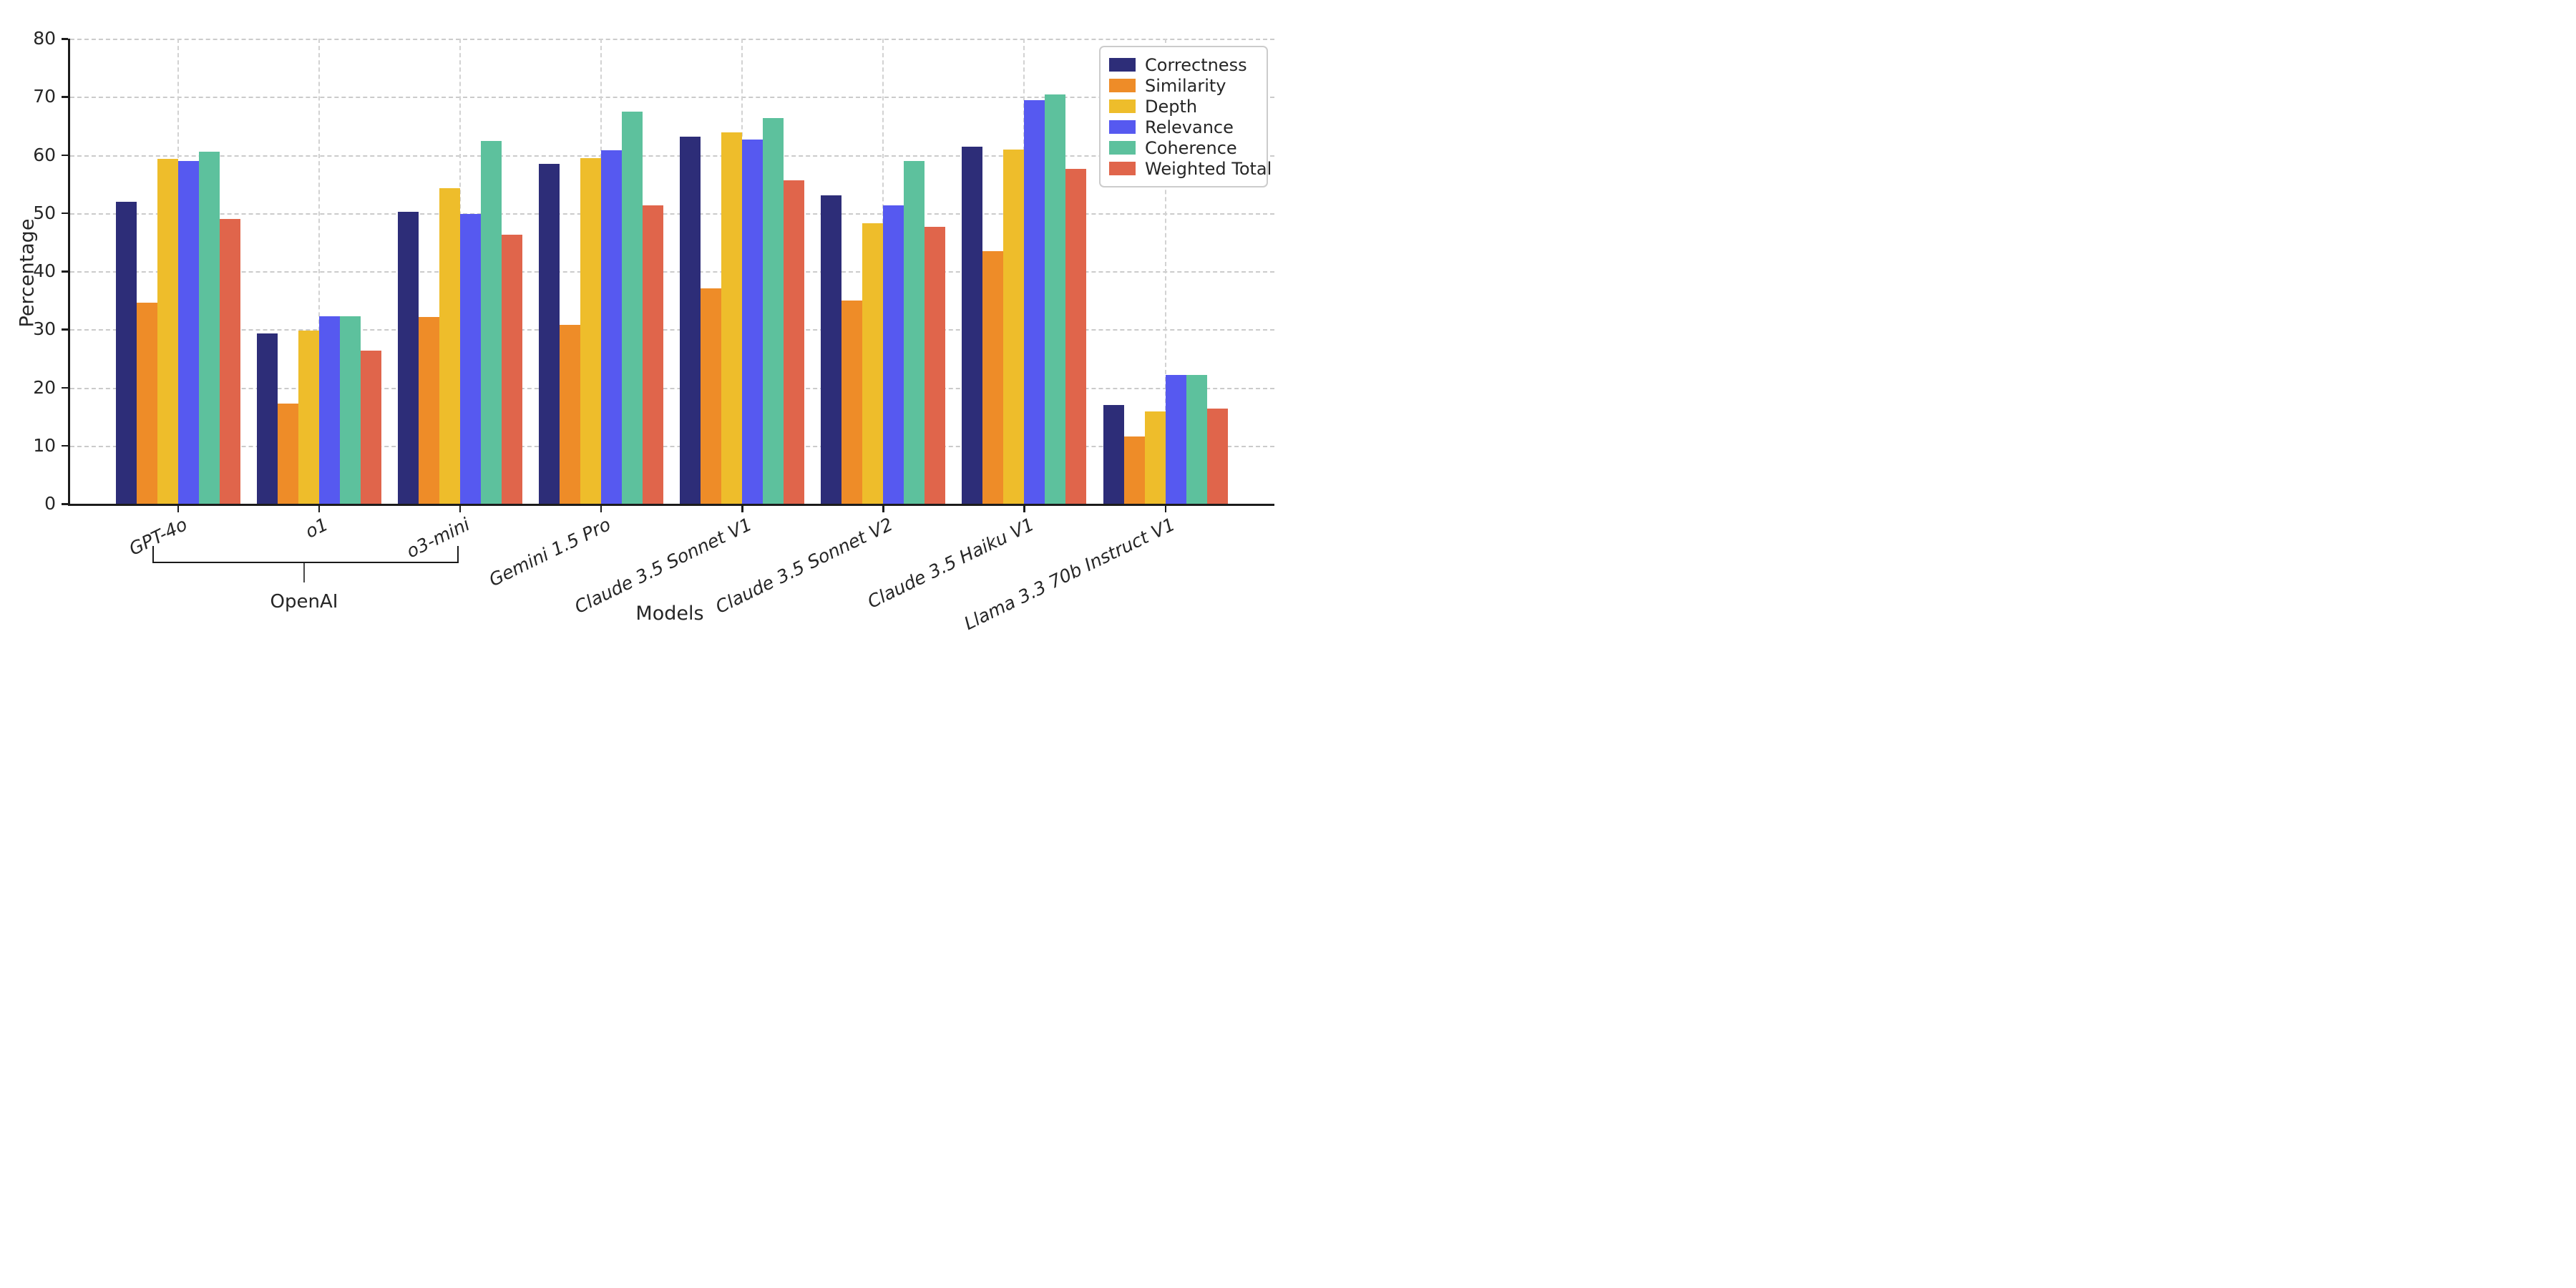 This screenshot has height=1288, width=2576. Describe the element at coordinates (304, 602) in the screenshot. I see `openai-group-label: OpenAI` at that location.